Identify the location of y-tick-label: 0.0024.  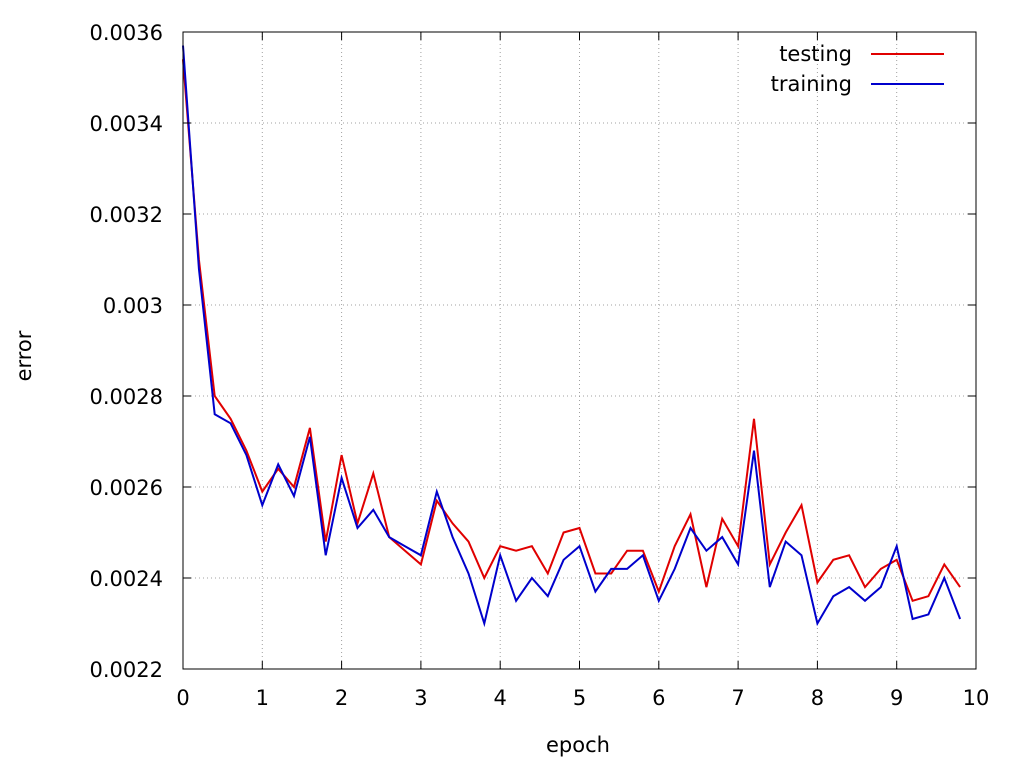
(126, 579).